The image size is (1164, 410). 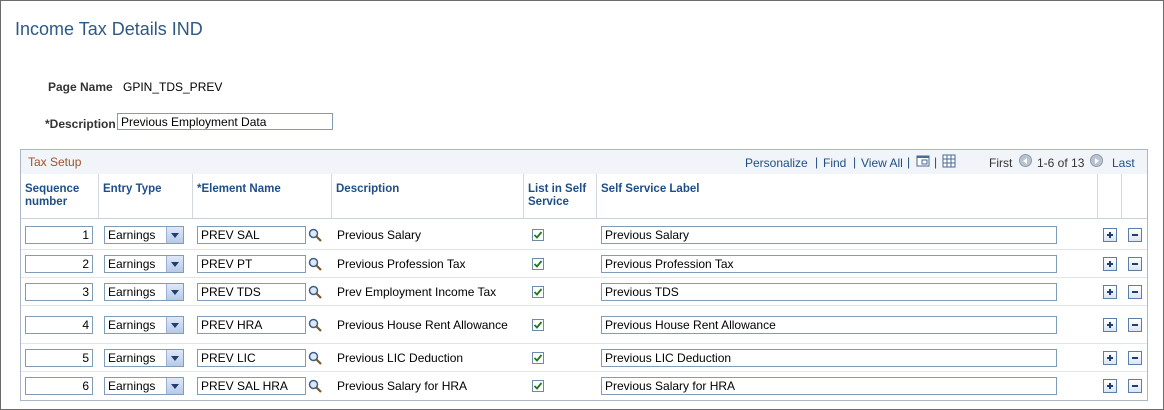 What do you see at coordinates (422, 325) in the screenshot?
I see `row-description: Previous House Rent Allowance` at bounding box center [422, 325].